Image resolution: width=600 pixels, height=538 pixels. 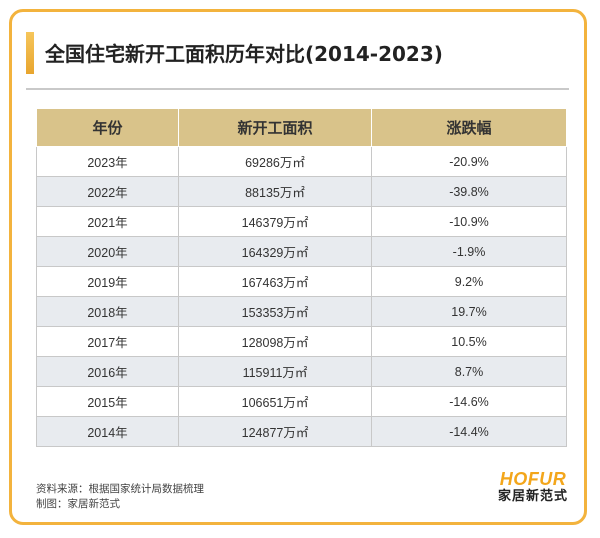 I want to click on table-row: 2023年 69286万㎡ -20.9%, so click(x=301, y=161).